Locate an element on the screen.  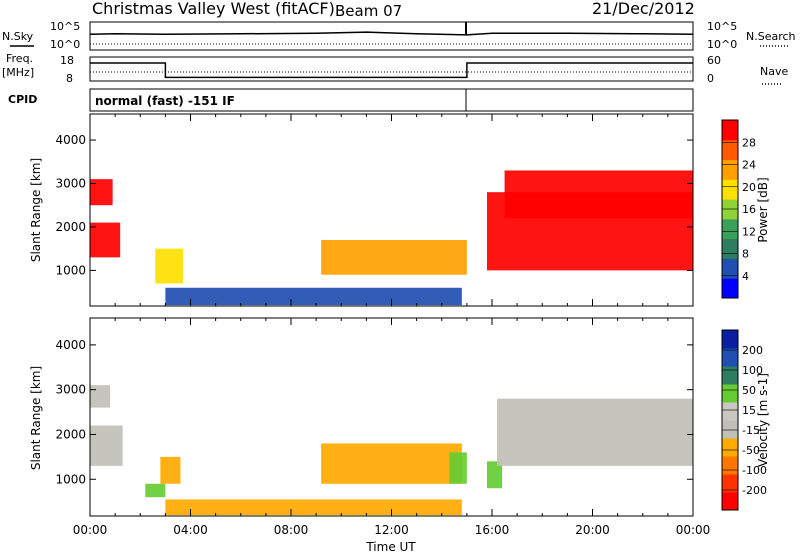
power-colorbar-tick-label: 24 is located at coordinates (749, 165).